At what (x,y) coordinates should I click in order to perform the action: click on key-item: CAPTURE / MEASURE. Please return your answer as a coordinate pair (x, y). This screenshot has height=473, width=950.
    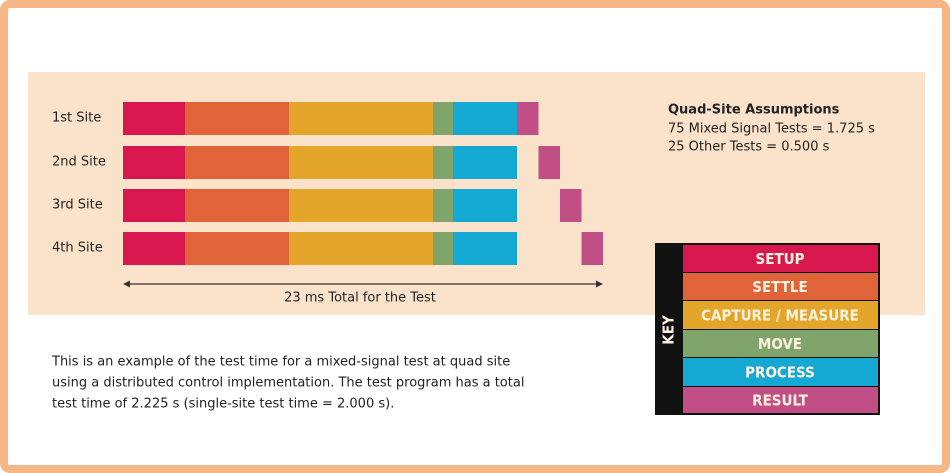
    Looking at the image, I should click on (780, 316).